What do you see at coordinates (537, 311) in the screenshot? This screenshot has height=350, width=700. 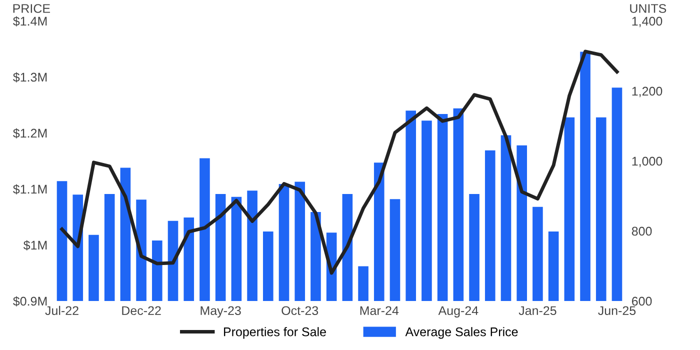 I see `x-tick-label: Jan-25` at bounding box center [537, 311].